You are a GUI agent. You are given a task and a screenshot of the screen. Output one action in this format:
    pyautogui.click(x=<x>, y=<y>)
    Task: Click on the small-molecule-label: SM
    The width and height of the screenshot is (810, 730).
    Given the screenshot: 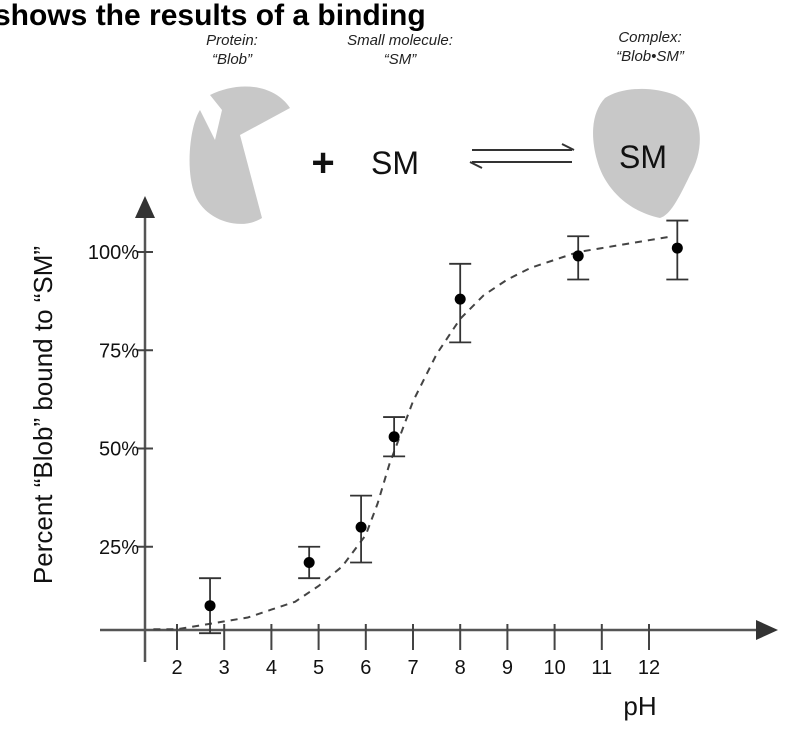 What is the action you would take?
    pyautogui.click(x=395, y=163)
    